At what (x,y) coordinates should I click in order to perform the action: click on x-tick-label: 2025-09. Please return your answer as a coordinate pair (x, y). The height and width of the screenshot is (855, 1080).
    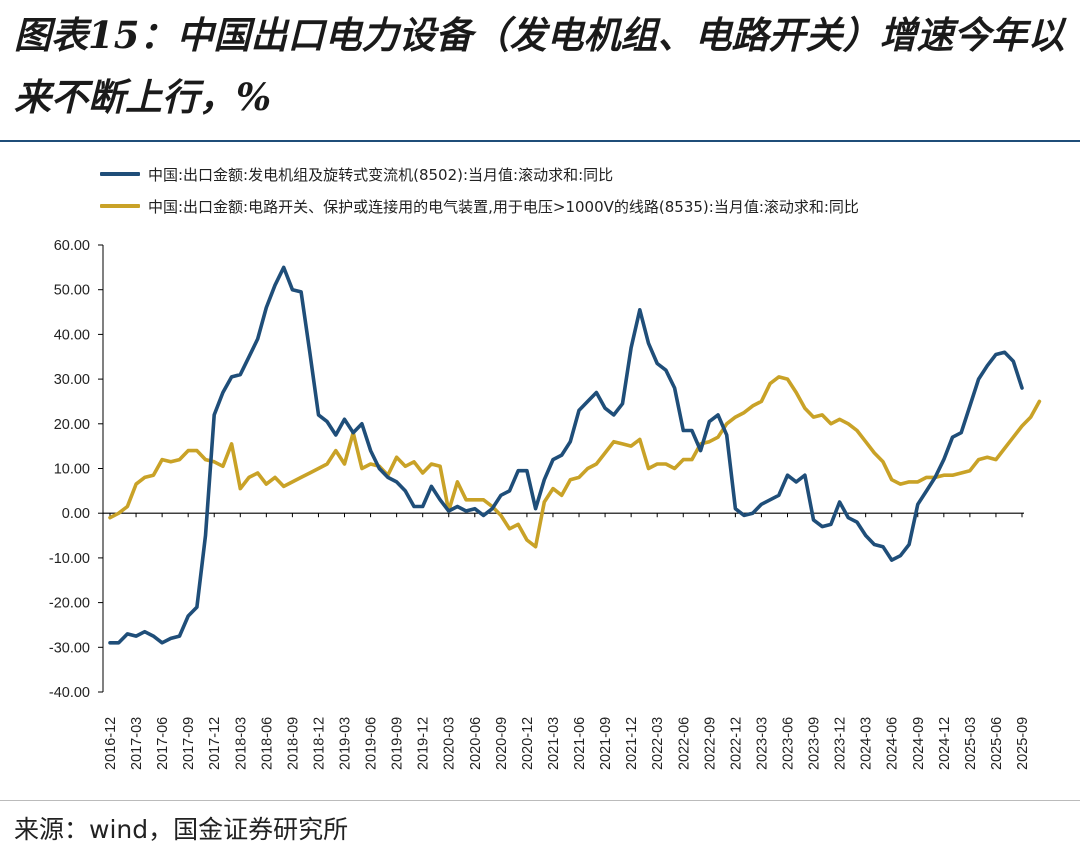
    Looking at the image, I should click on (1023, 743).